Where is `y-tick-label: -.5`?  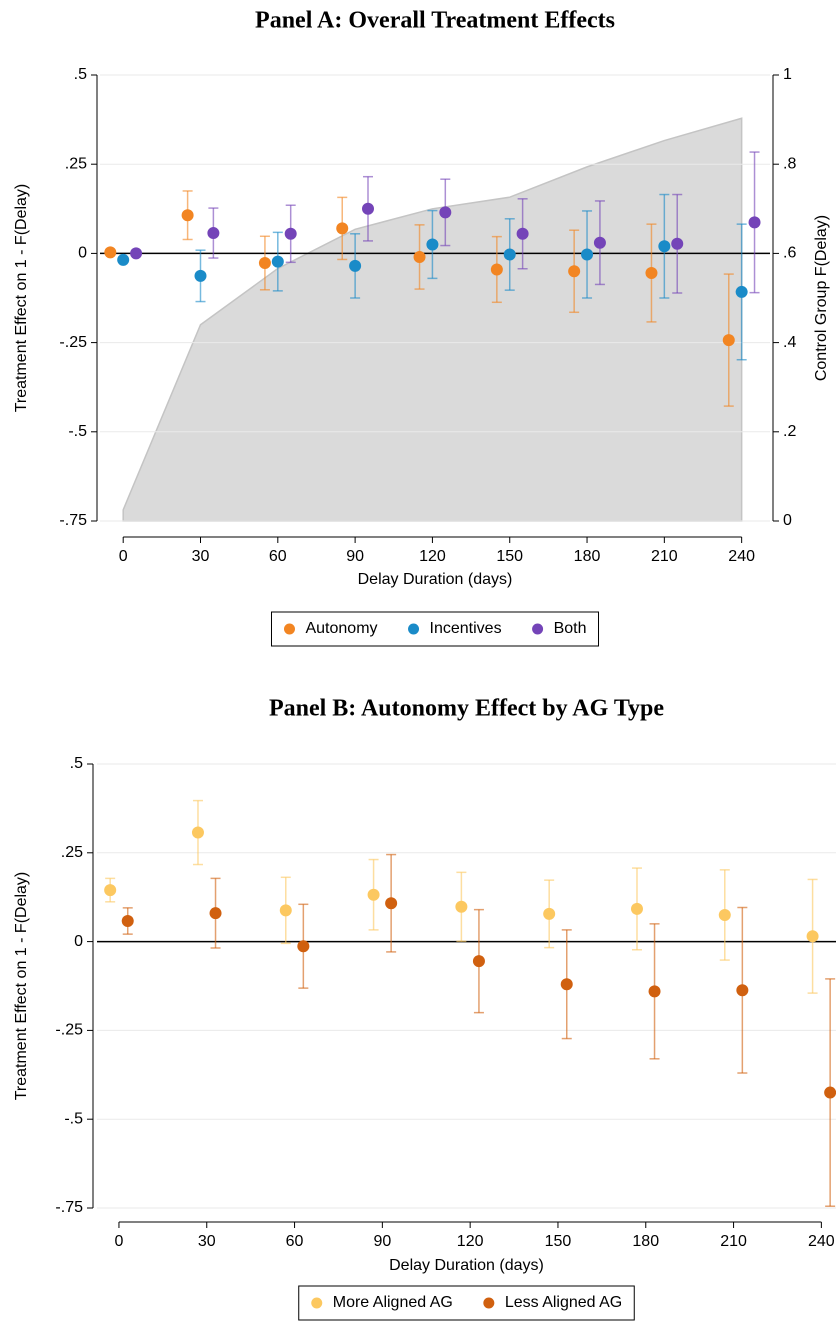
y-tick-label: -.5 is located at coordinates (77, 431).